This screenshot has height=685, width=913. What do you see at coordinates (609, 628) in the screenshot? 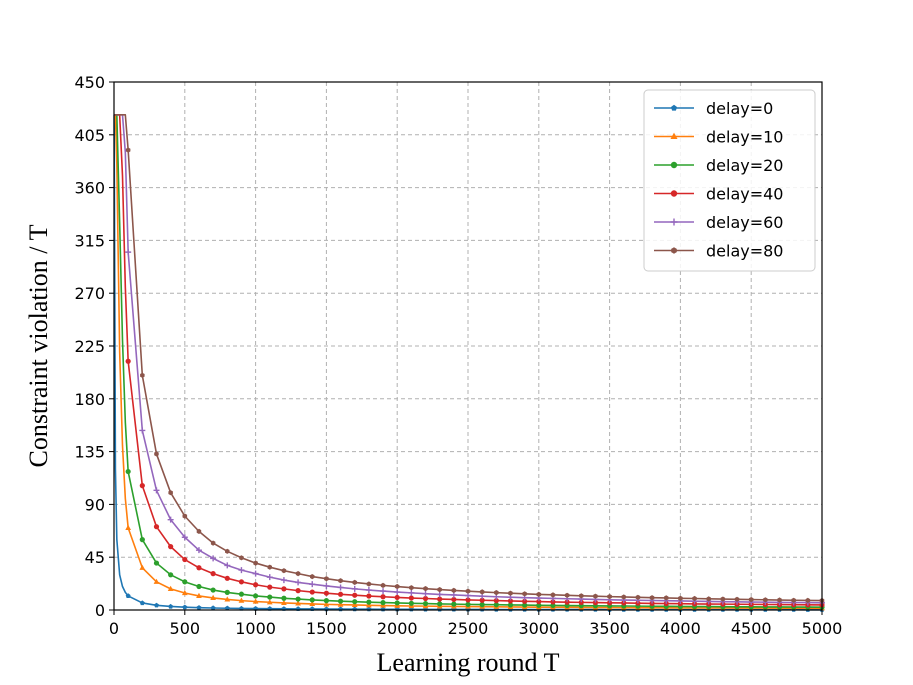
I see `x-tick-label: 3500` at bounding box center [609, 628].